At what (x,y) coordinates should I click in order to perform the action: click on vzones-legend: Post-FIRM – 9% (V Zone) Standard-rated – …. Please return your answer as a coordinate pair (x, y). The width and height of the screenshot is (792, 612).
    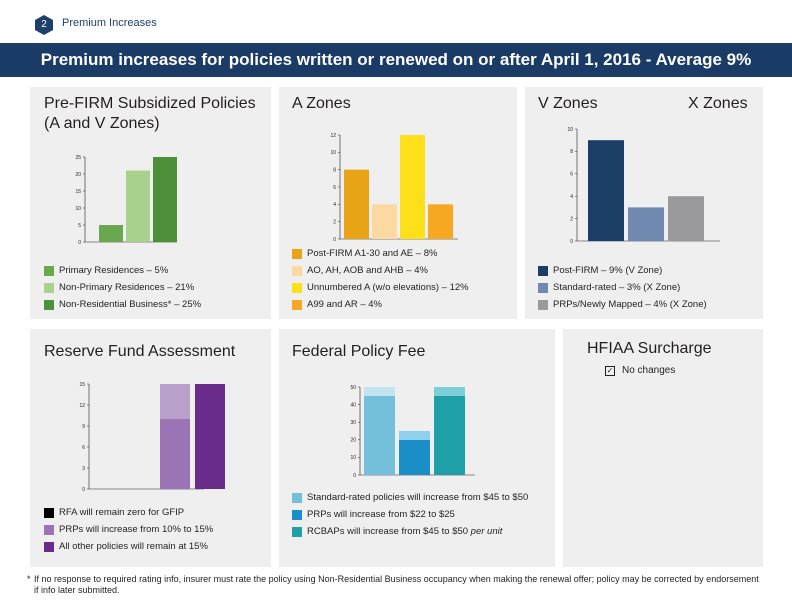
    Looking at the image, I should click on (622, 287).